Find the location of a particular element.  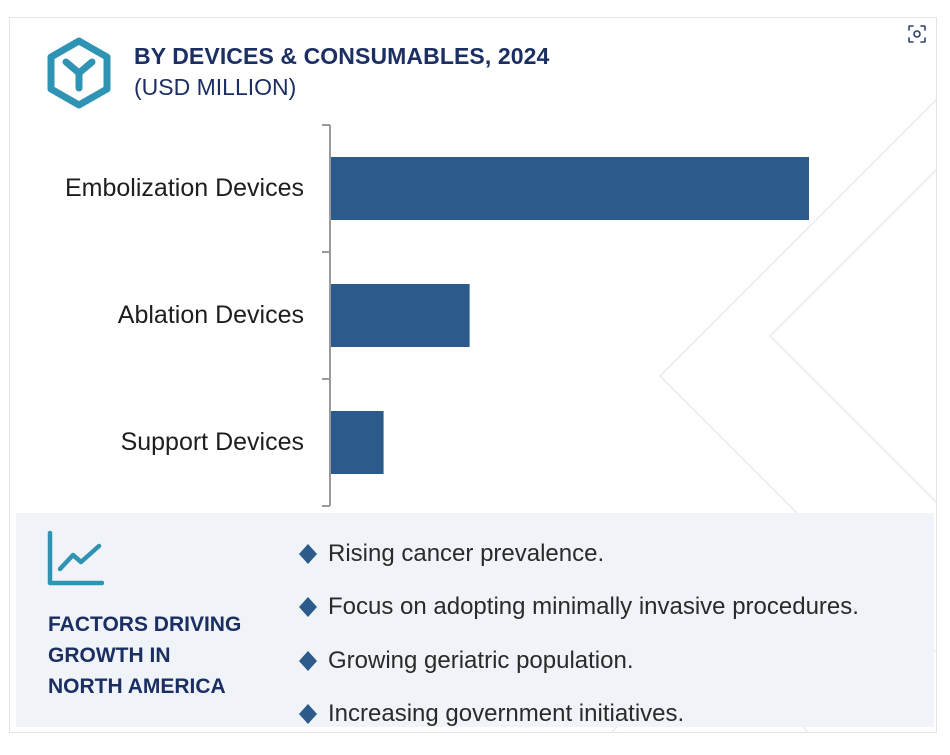

factors-heading-line: FACTORS DRIVING is located at coordinates (145, 624).